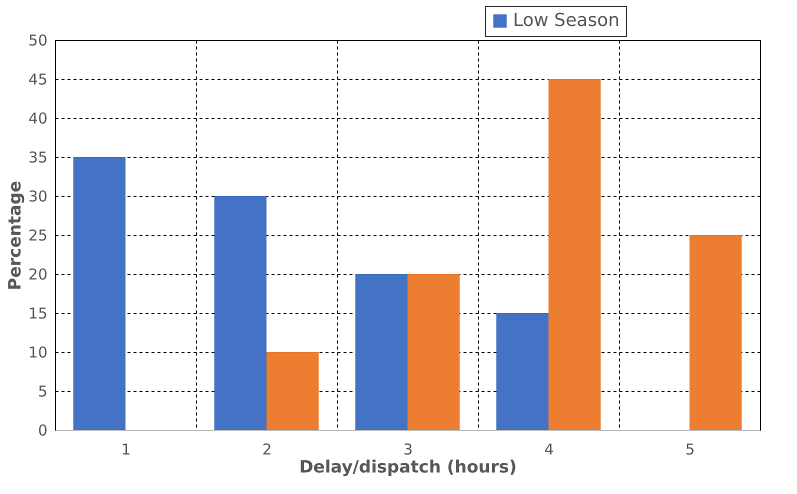 The height and width of the screenshot is (494, 797). What do you see at coordinates (566, 20) in the screenshot?
I see `legend-label: Low Season` at bounding box center [566, 20].